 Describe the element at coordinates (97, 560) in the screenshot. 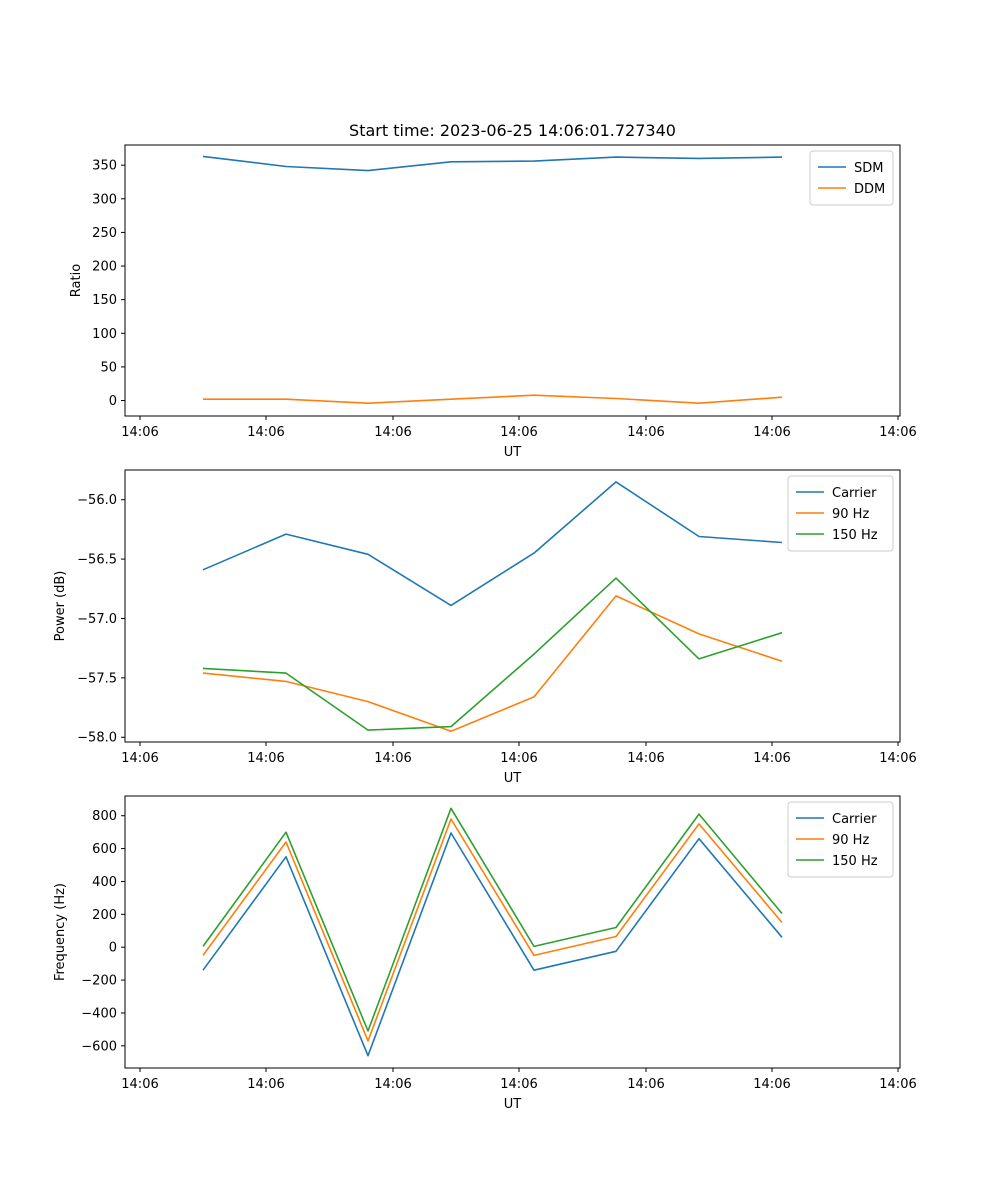

I see `y-tick-label: −56.5` at that location.